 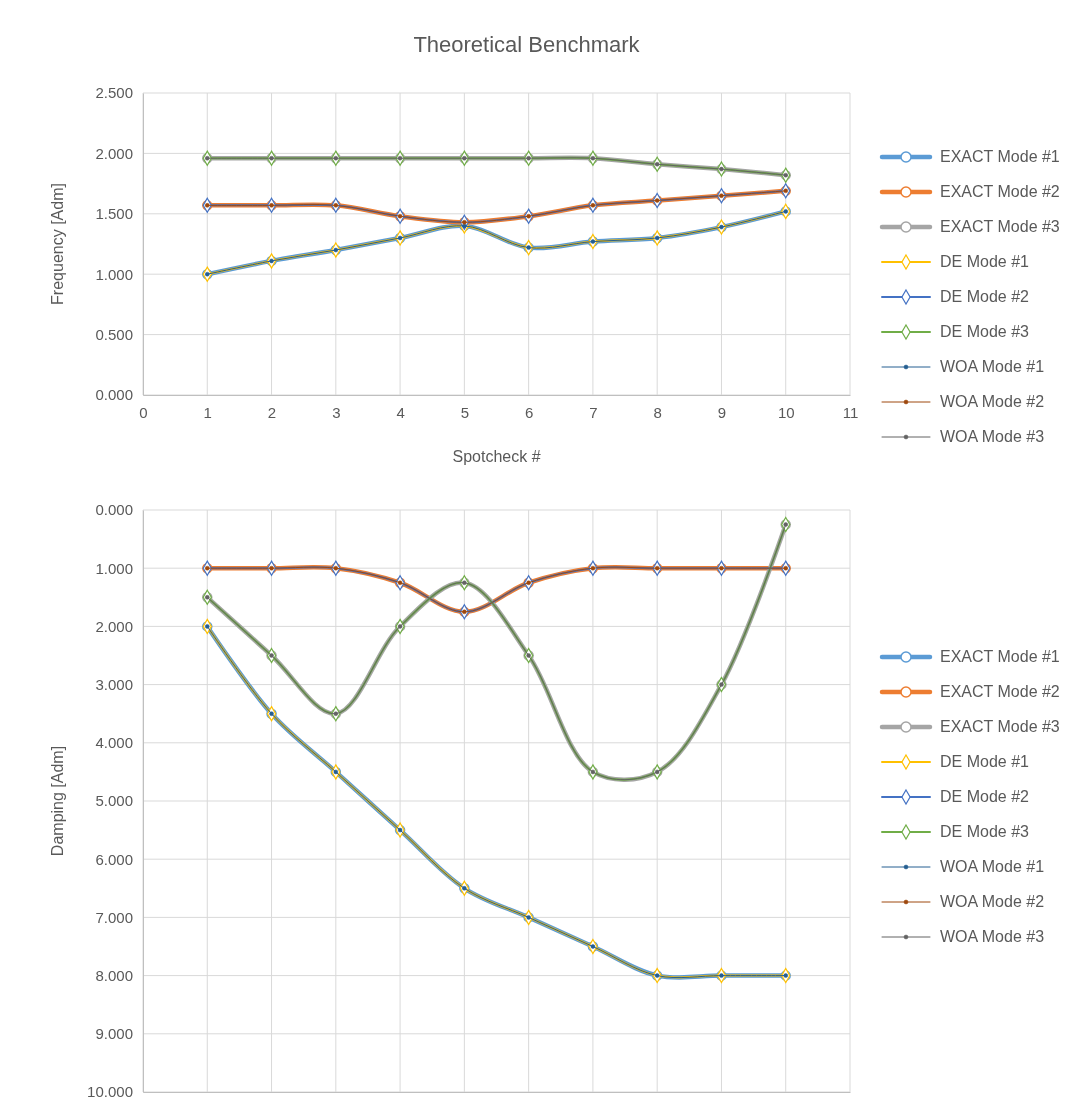 I want to click on x-tick-label: 8, so click(x=657, y=412).